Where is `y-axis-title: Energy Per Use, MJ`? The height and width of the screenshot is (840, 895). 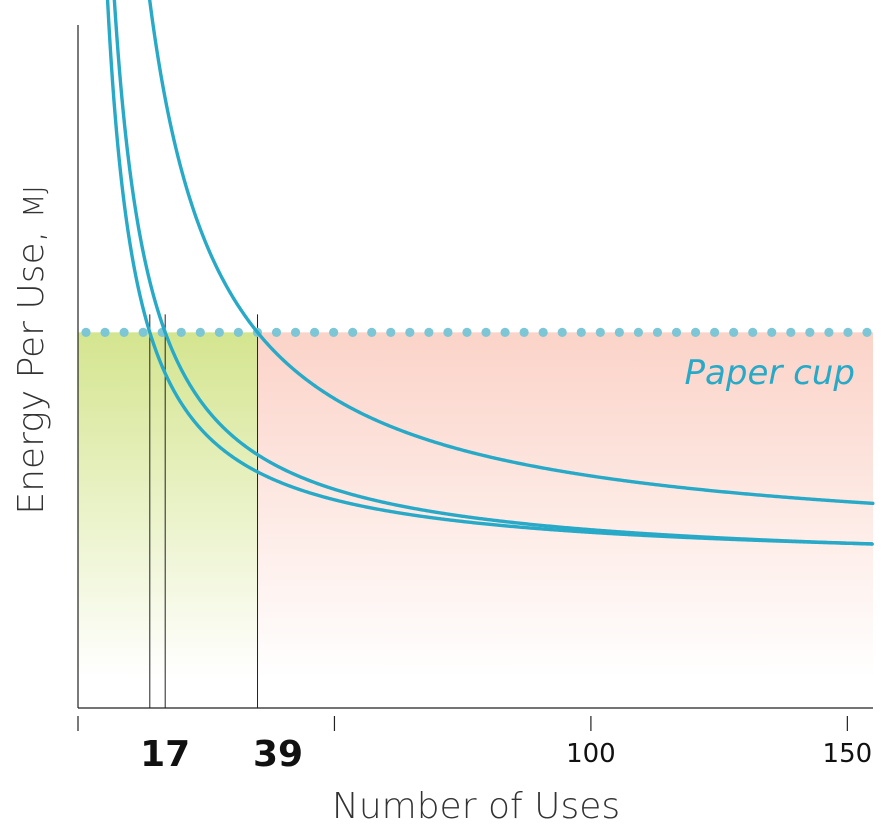 y-axis-title: Energy Per Use, MJ is located at coordinates (31, 349).